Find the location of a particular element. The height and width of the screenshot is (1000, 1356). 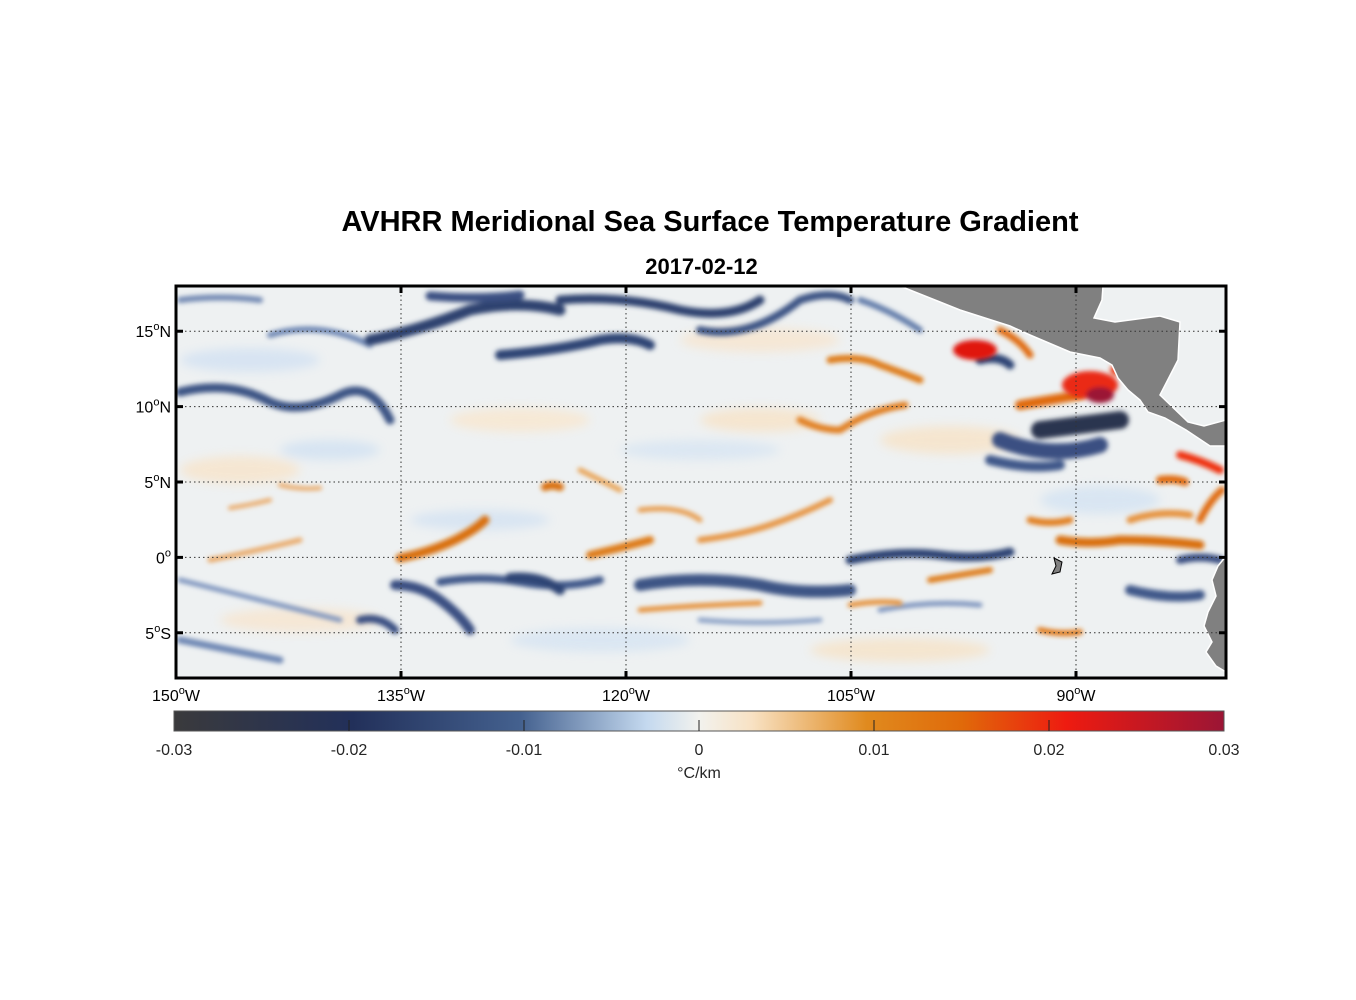

lat-tick-label: 10oN is located at coordinates (153, 407).